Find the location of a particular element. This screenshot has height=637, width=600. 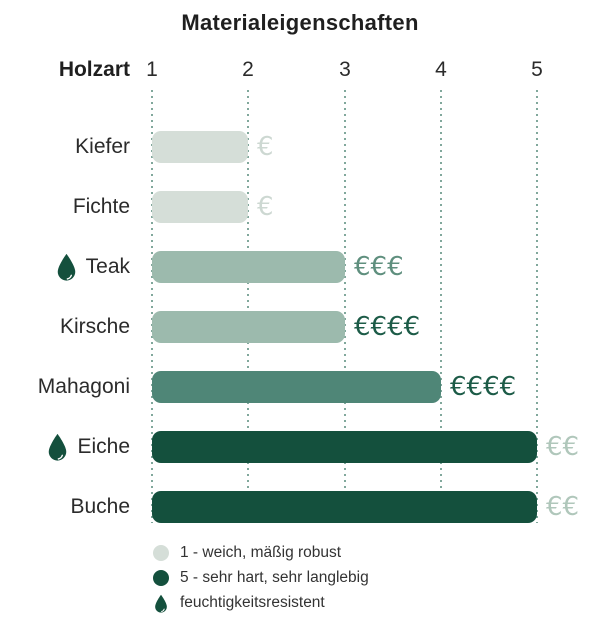

table-row: Fichte € is located at coordinates (300, 207).